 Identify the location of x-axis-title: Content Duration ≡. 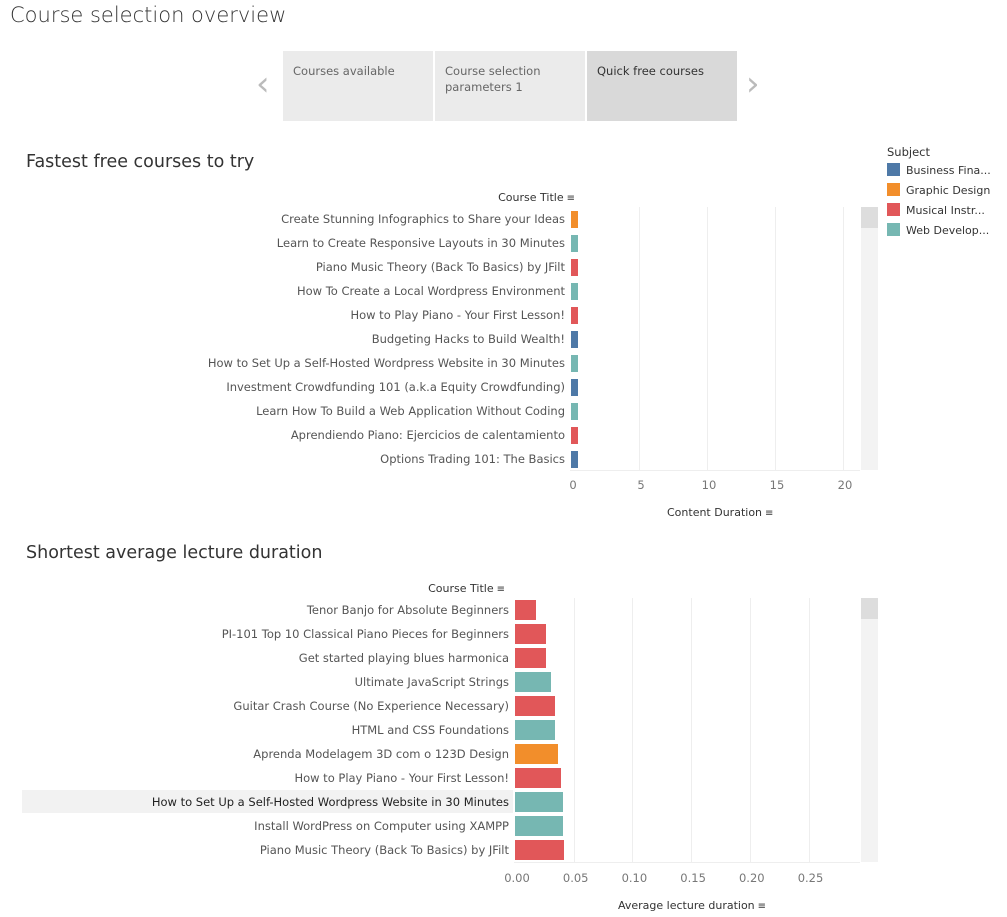
(720, 512).